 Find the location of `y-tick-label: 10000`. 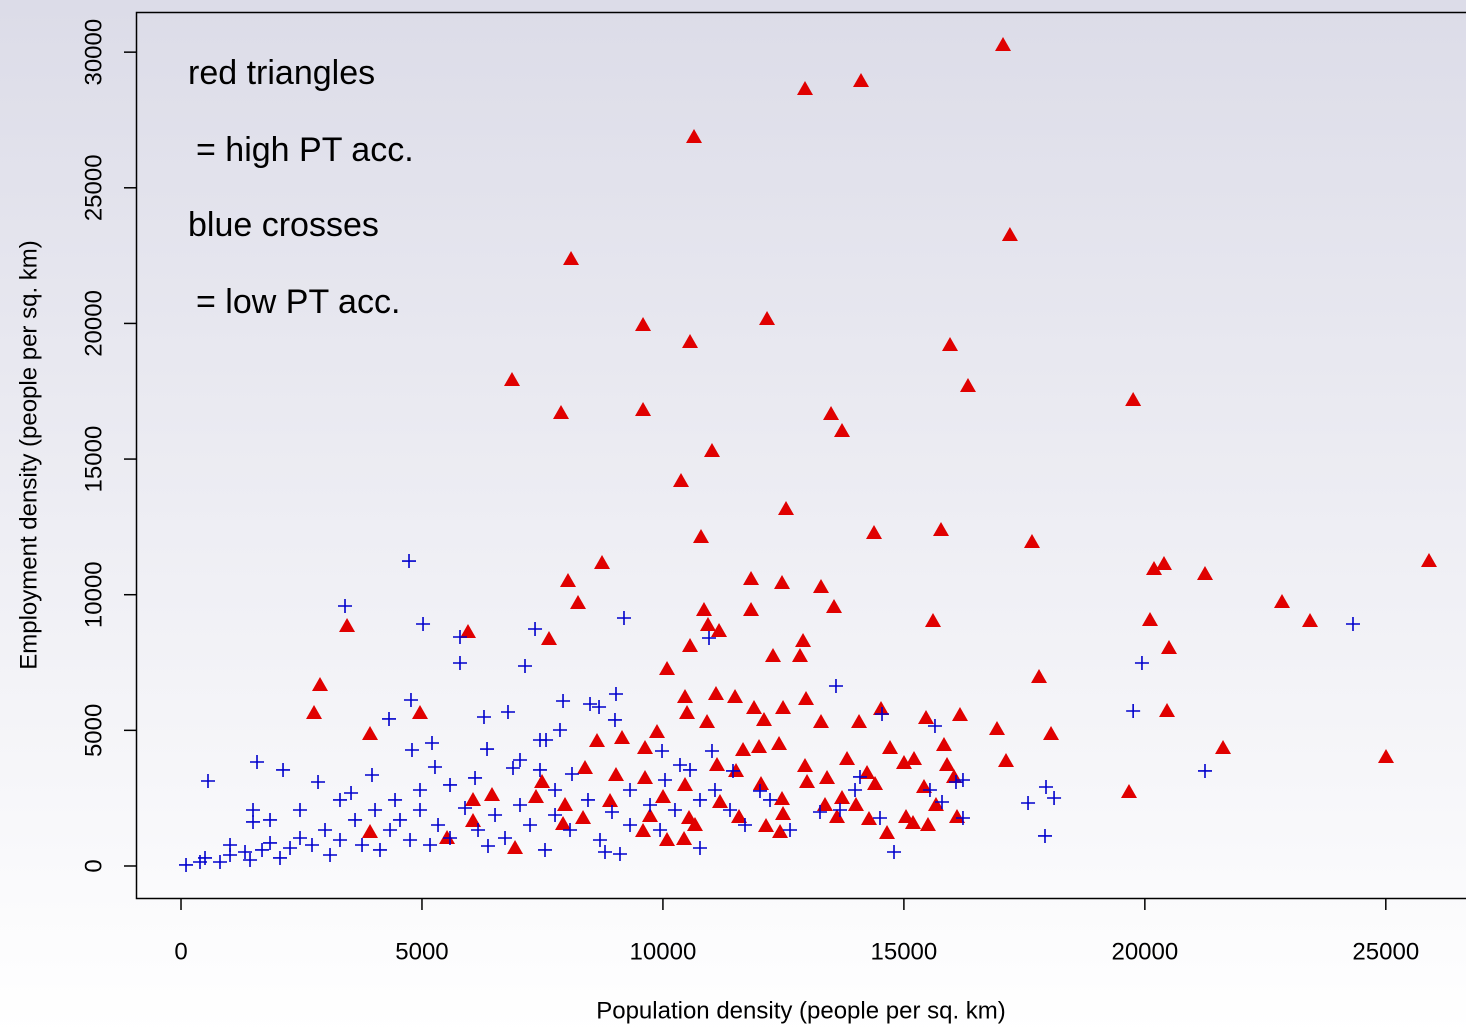

y-tick-label: 10000 is located at coordinates (93, 594).